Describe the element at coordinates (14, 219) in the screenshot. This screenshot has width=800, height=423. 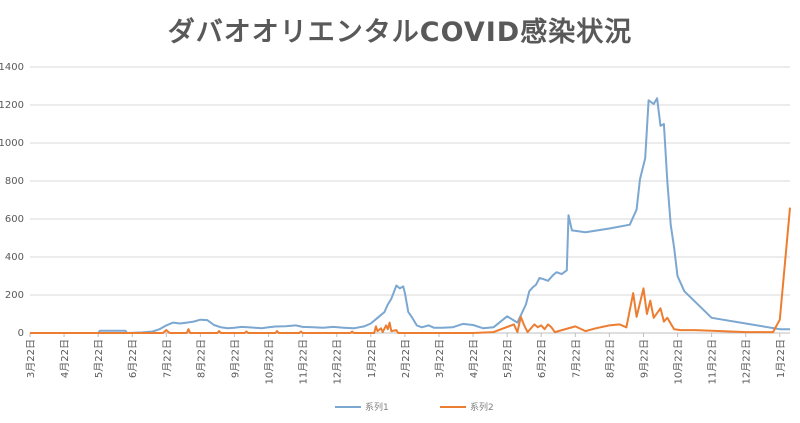
I see `y-tick-label: 600` at that location.